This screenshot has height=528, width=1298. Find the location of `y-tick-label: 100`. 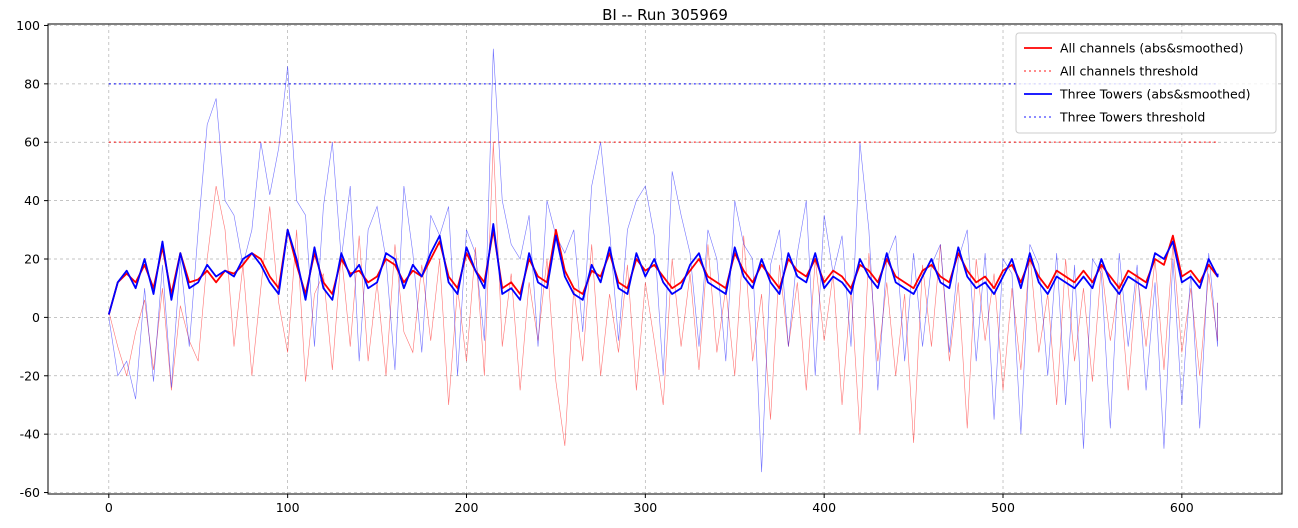

y-tick-label: 100 is located at coordinates (28, 25).